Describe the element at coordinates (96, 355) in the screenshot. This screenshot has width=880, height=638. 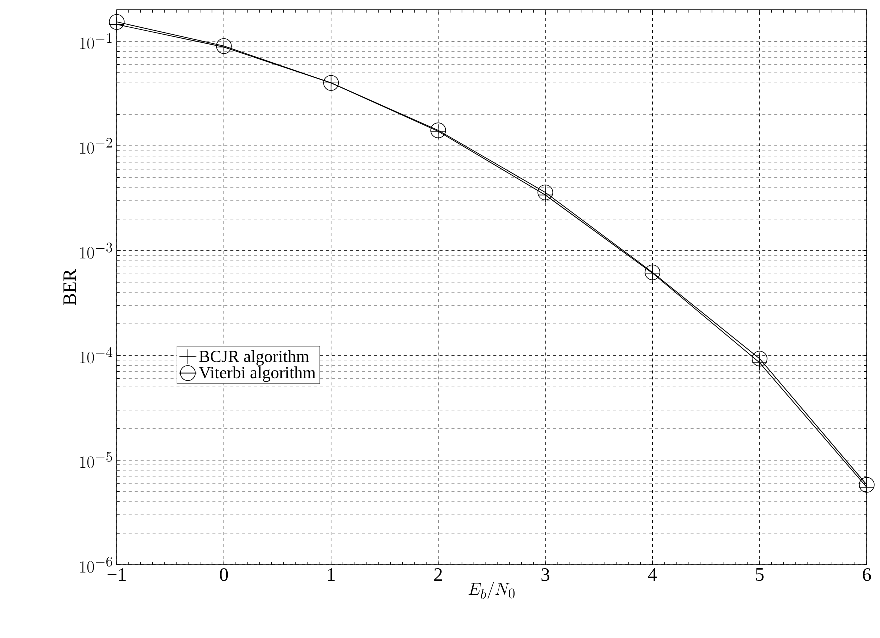
I see `y-tick-label: $10^{-4}$` at that location.